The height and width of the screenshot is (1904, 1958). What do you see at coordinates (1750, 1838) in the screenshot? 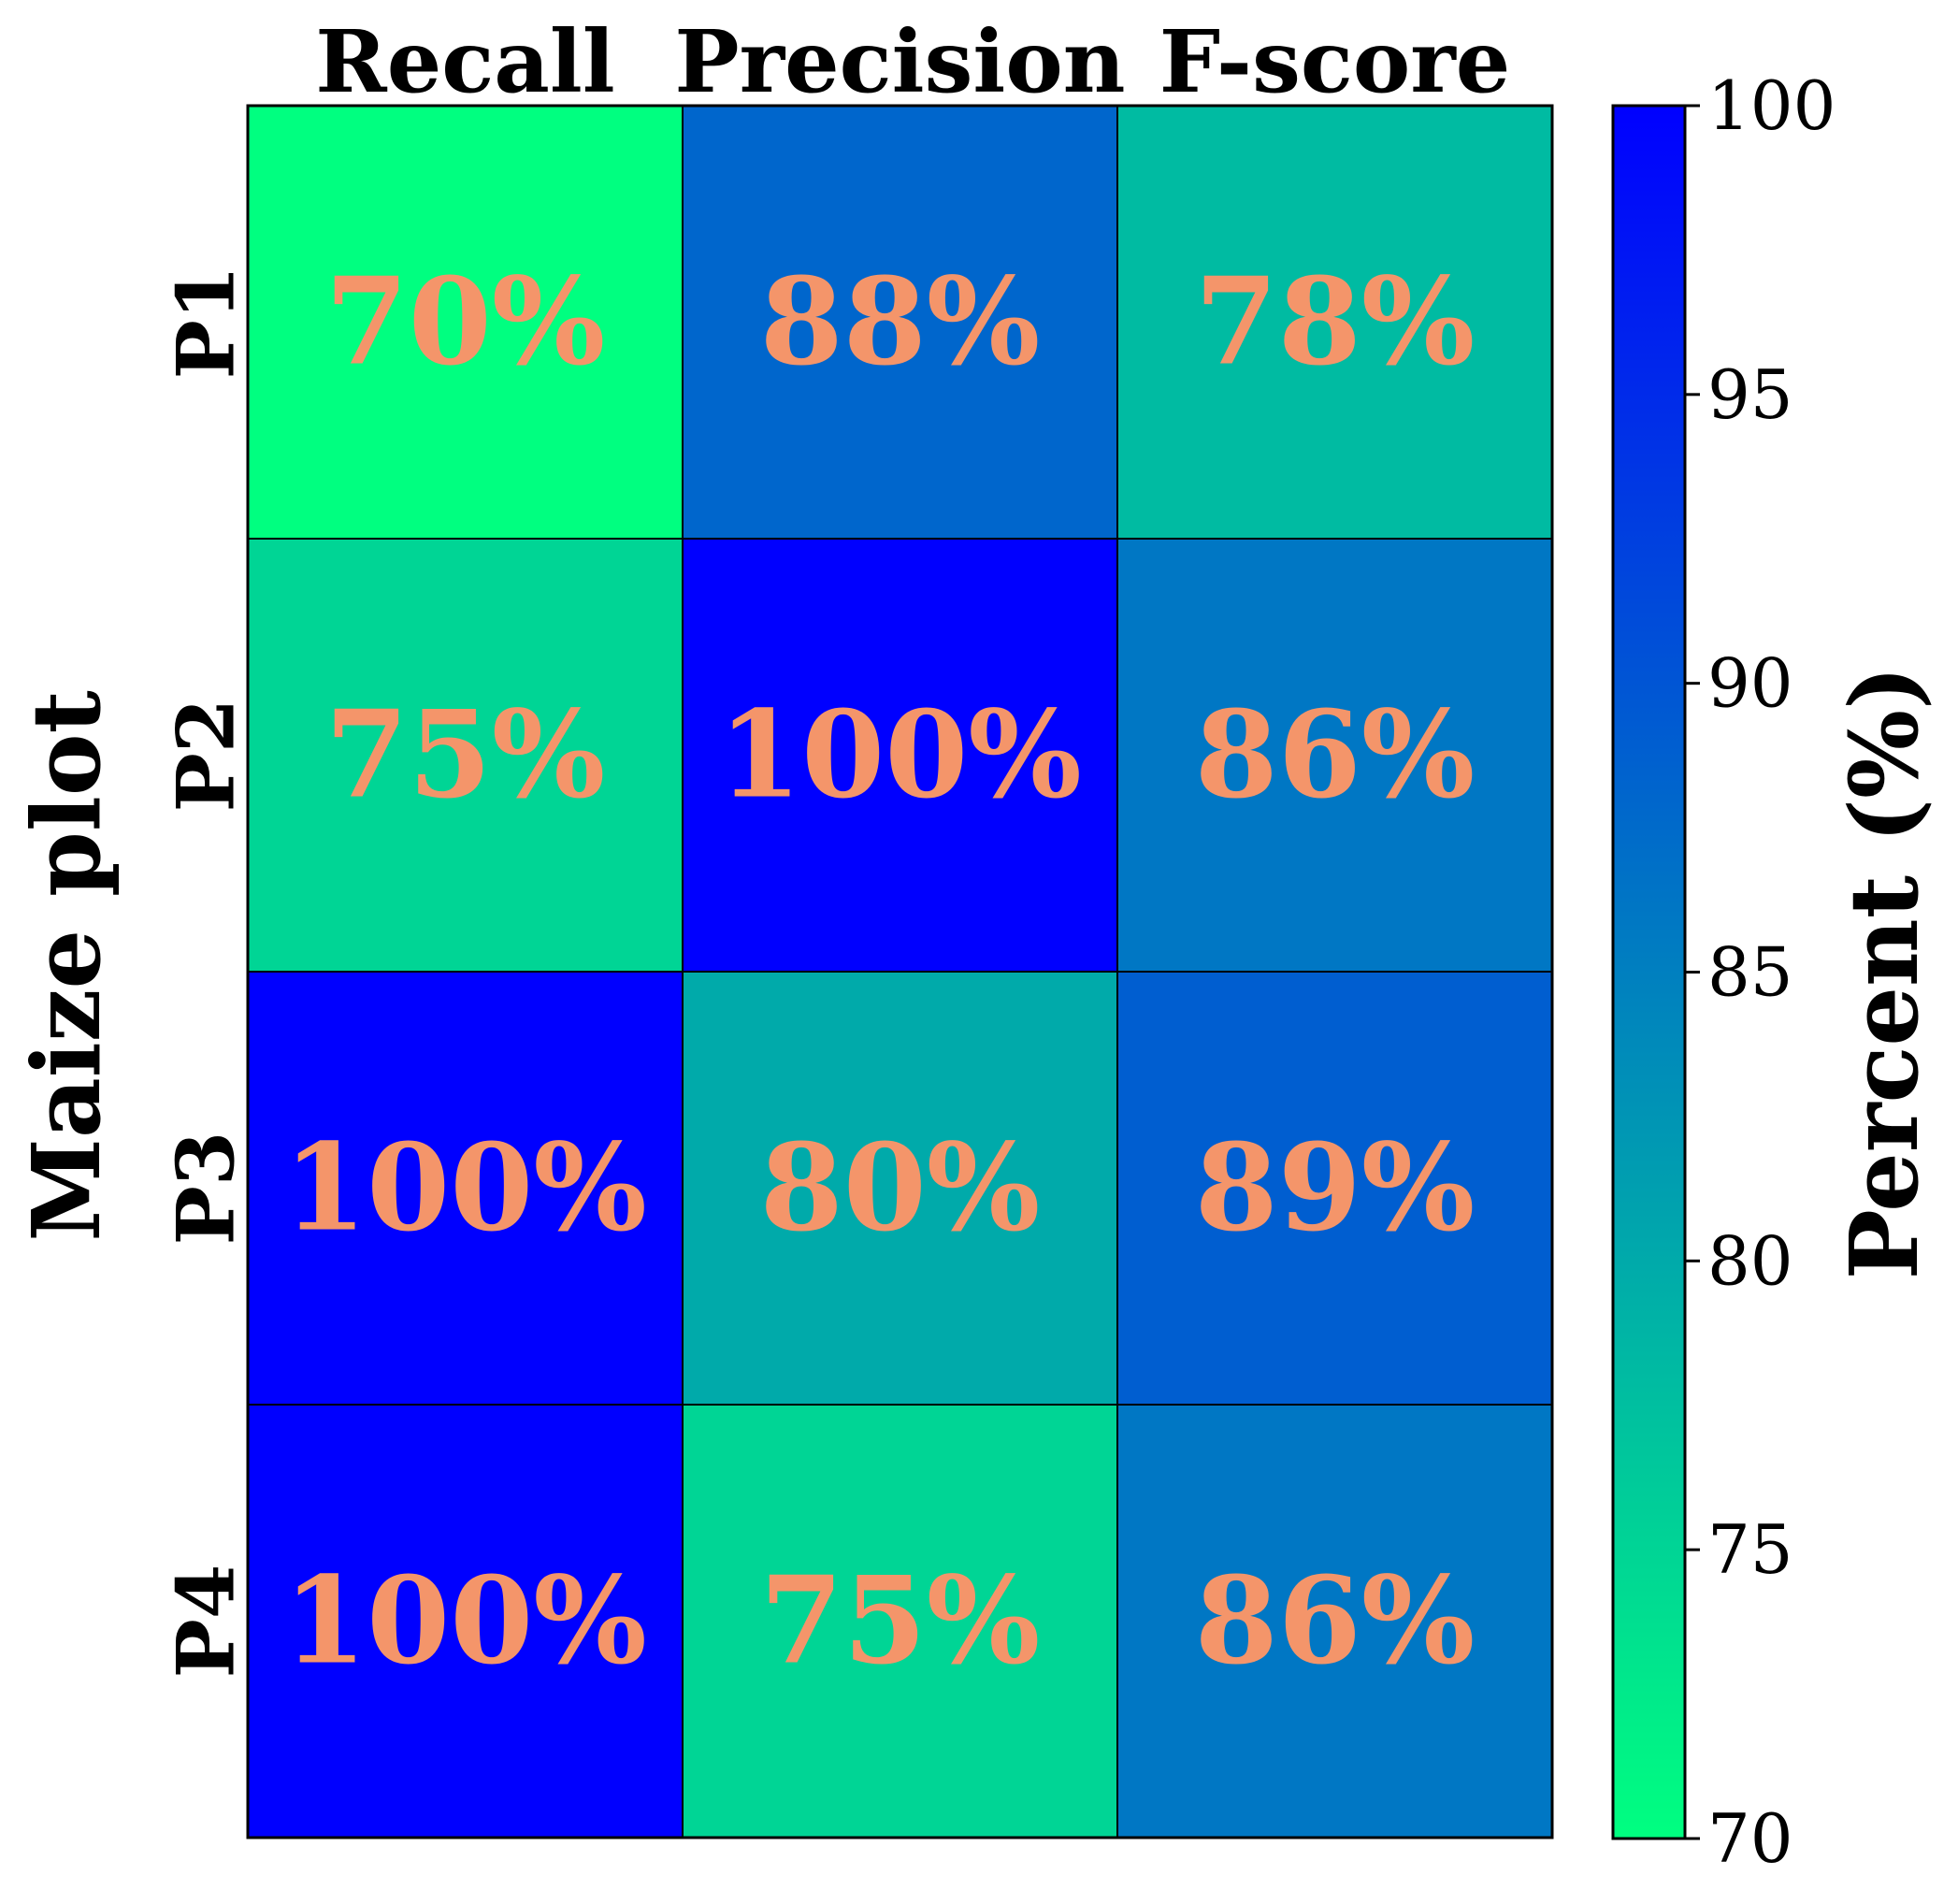
I see `colorbar-tick-label: 70` at bounding box center [1750, 1838].